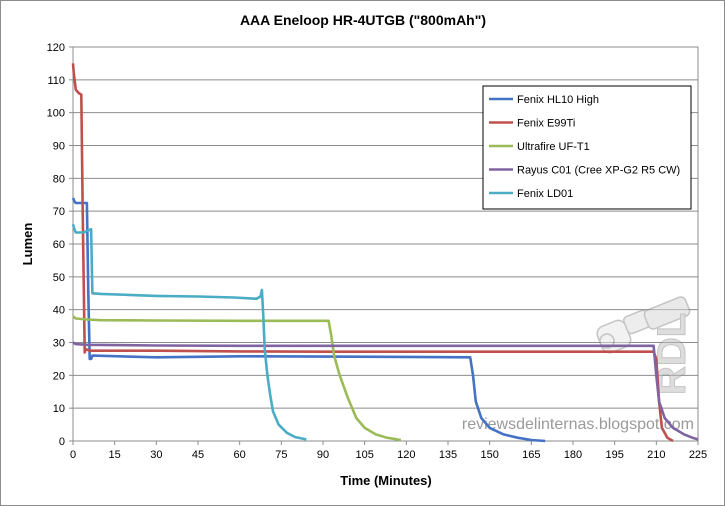  Describe the element at coordinates (364, 455) in the screenshot. I see `x-tick-label: 105` at that location.